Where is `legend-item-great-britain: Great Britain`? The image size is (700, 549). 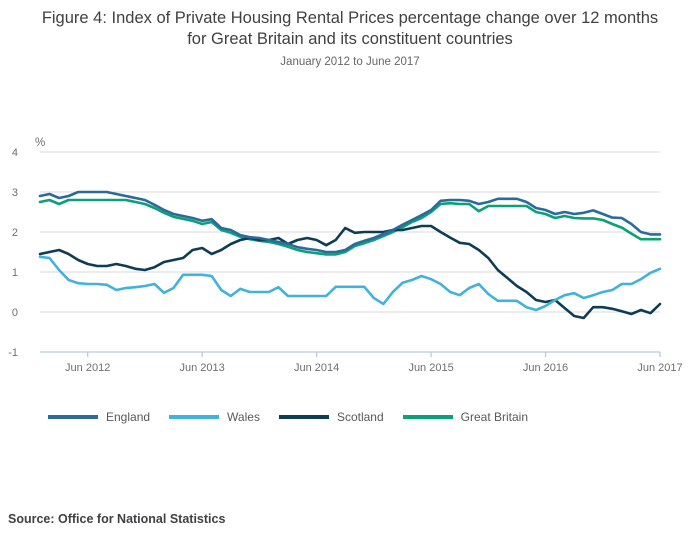
legend-item-great-britain: Great Britain is located at coordinates (465, 417).